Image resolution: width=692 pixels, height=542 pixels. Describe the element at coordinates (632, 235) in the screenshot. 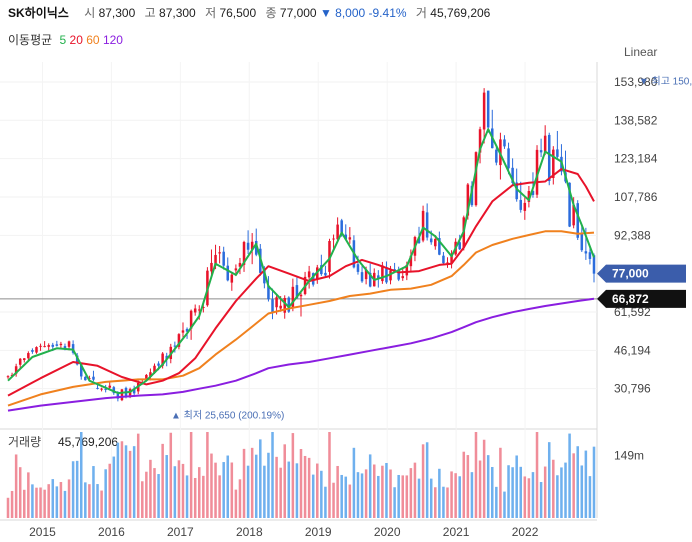

I see `y-tick-label: 92,388` at that location.